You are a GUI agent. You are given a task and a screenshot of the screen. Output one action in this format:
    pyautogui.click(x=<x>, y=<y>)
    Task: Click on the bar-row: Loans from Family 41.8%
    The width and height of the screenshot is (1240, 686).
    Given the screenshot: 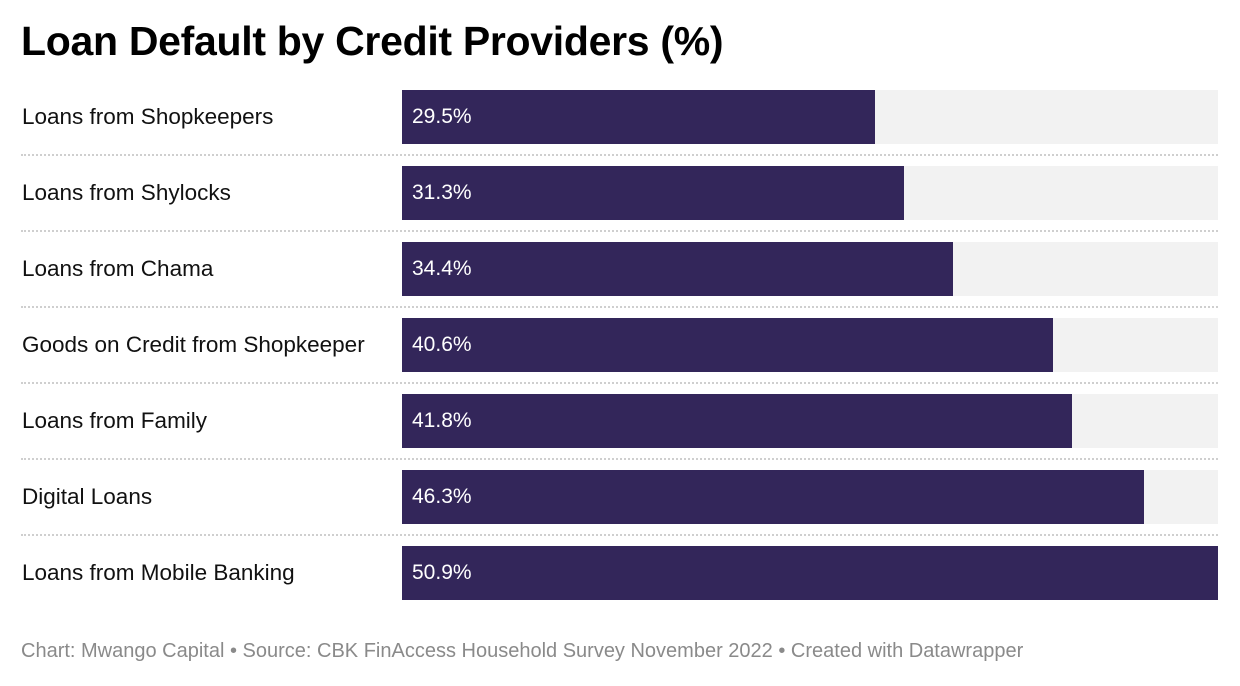 What is the action you would take?
    pyautogui.click(x=619, y=427)
    